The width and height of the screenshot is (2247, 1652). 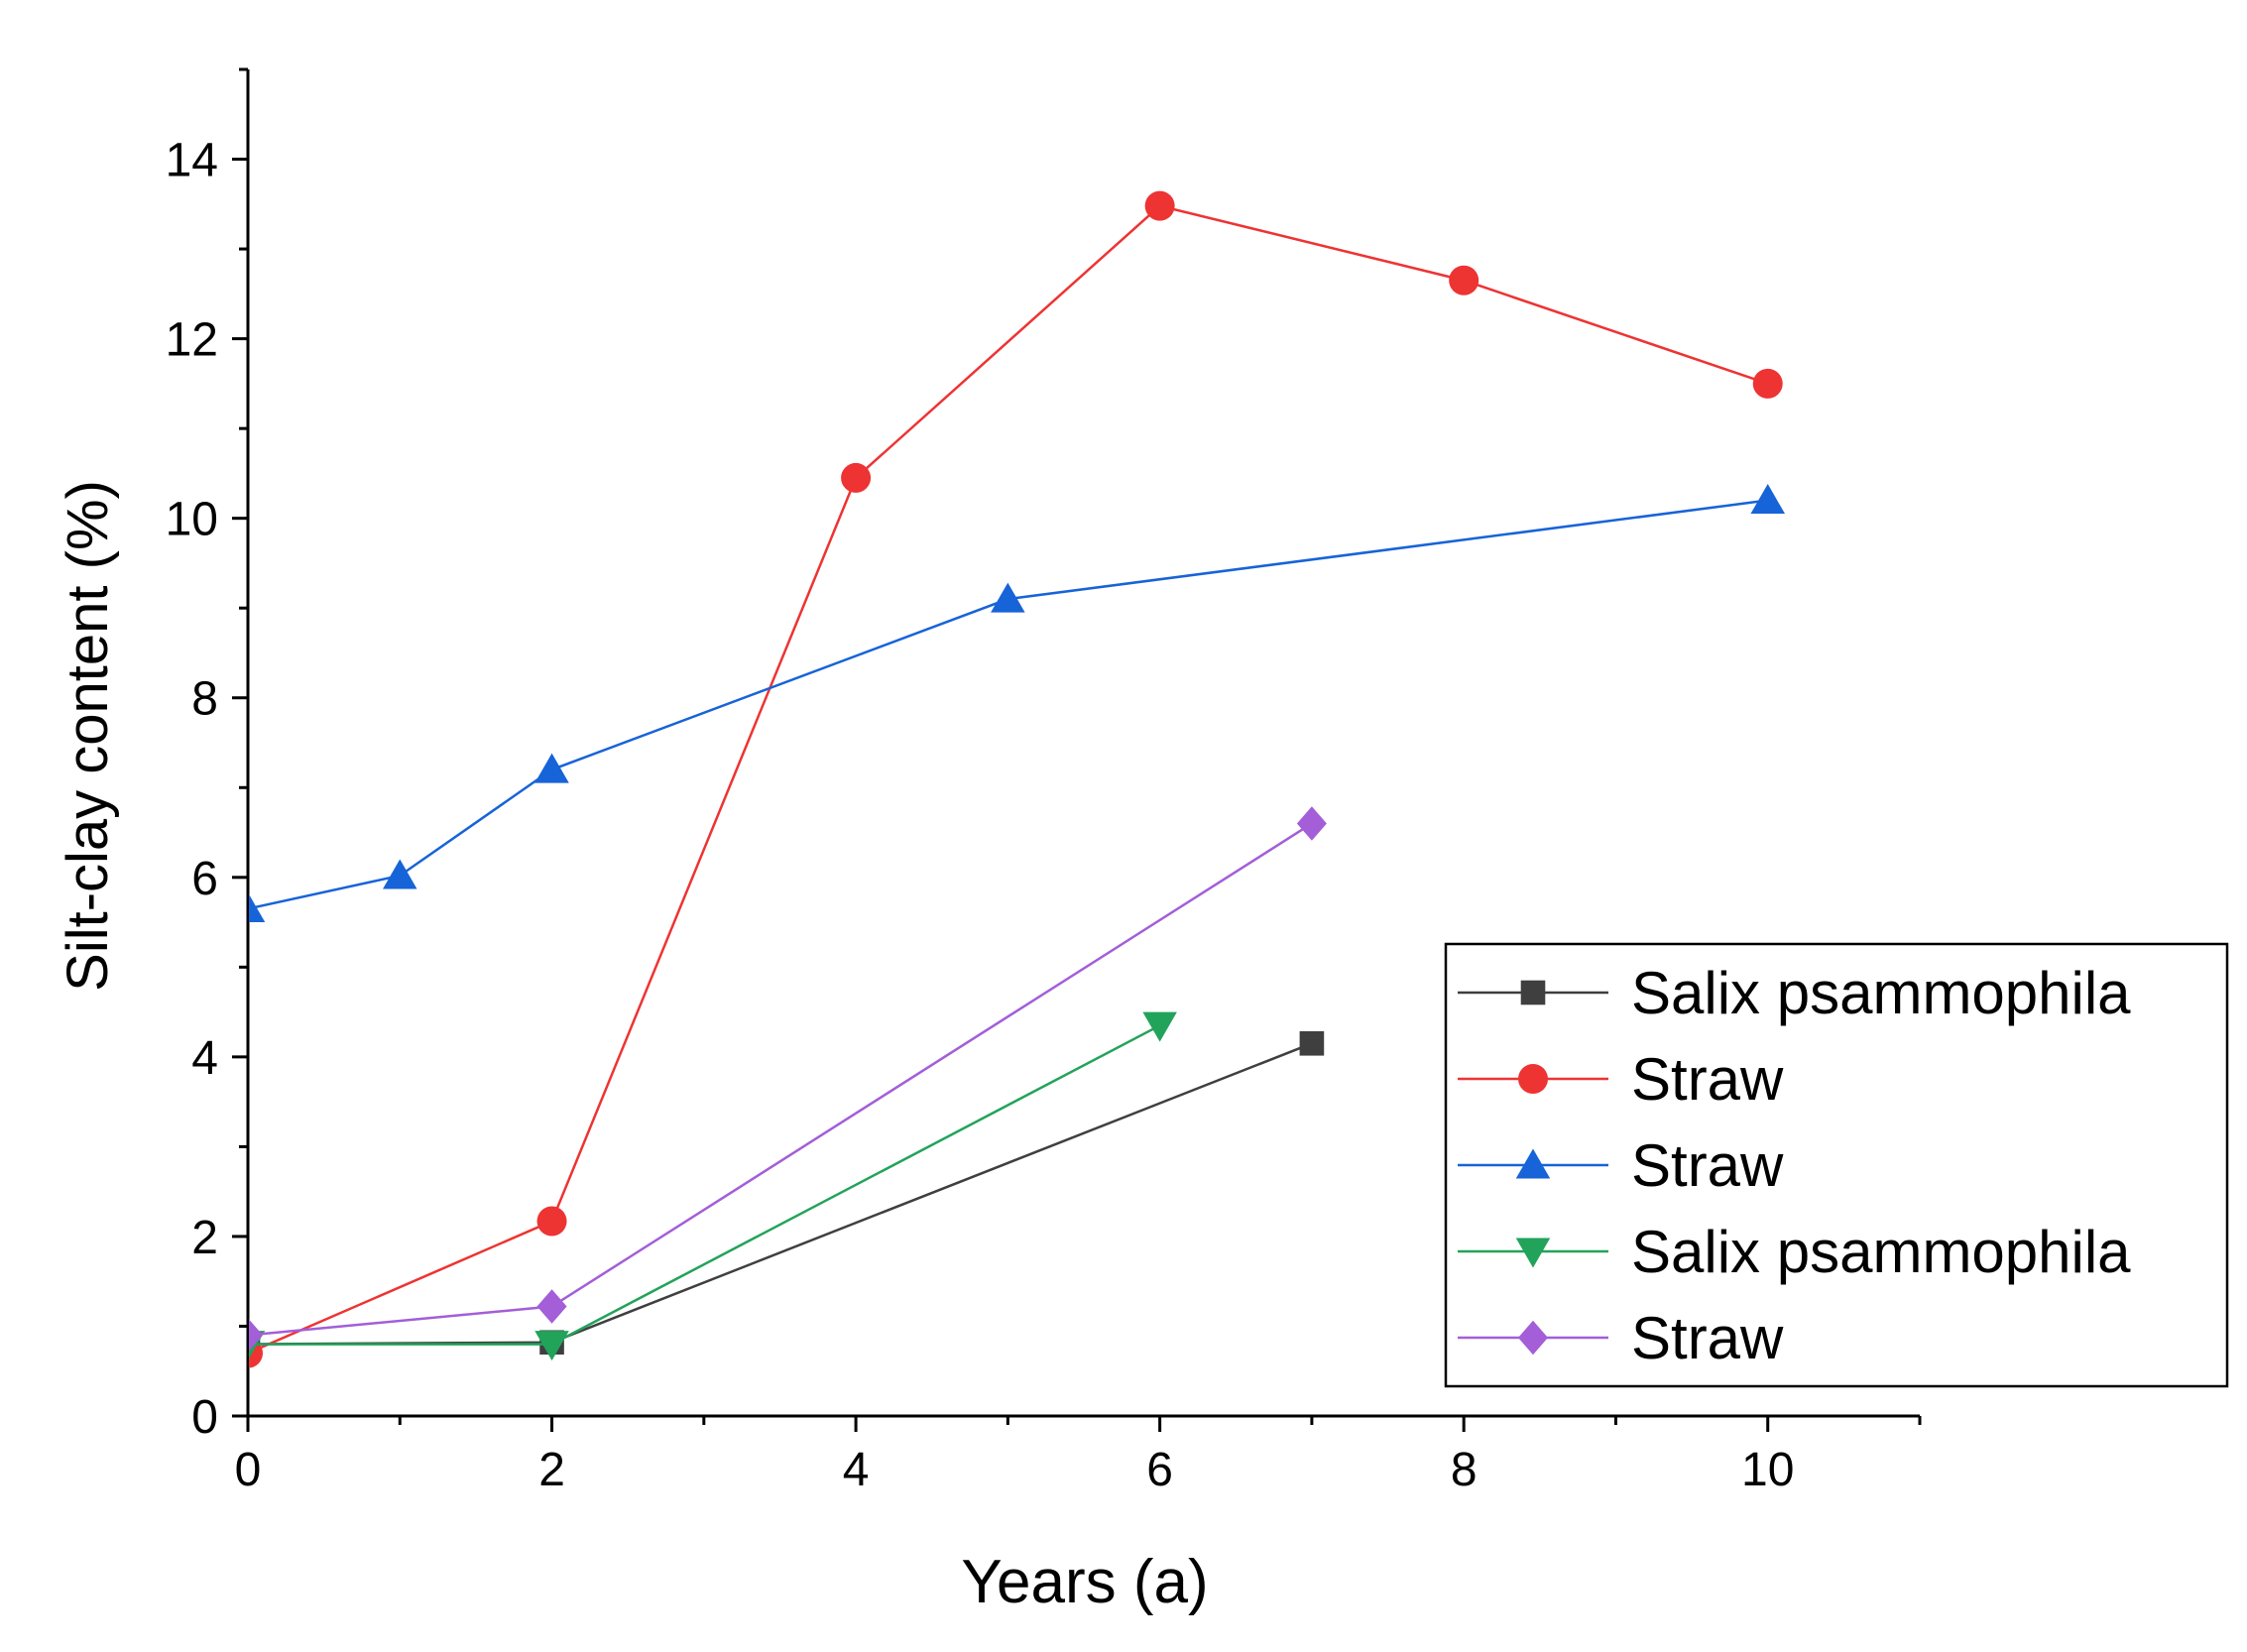 I want to click on x-tick-label: 4, so click(x=856, y=1470).